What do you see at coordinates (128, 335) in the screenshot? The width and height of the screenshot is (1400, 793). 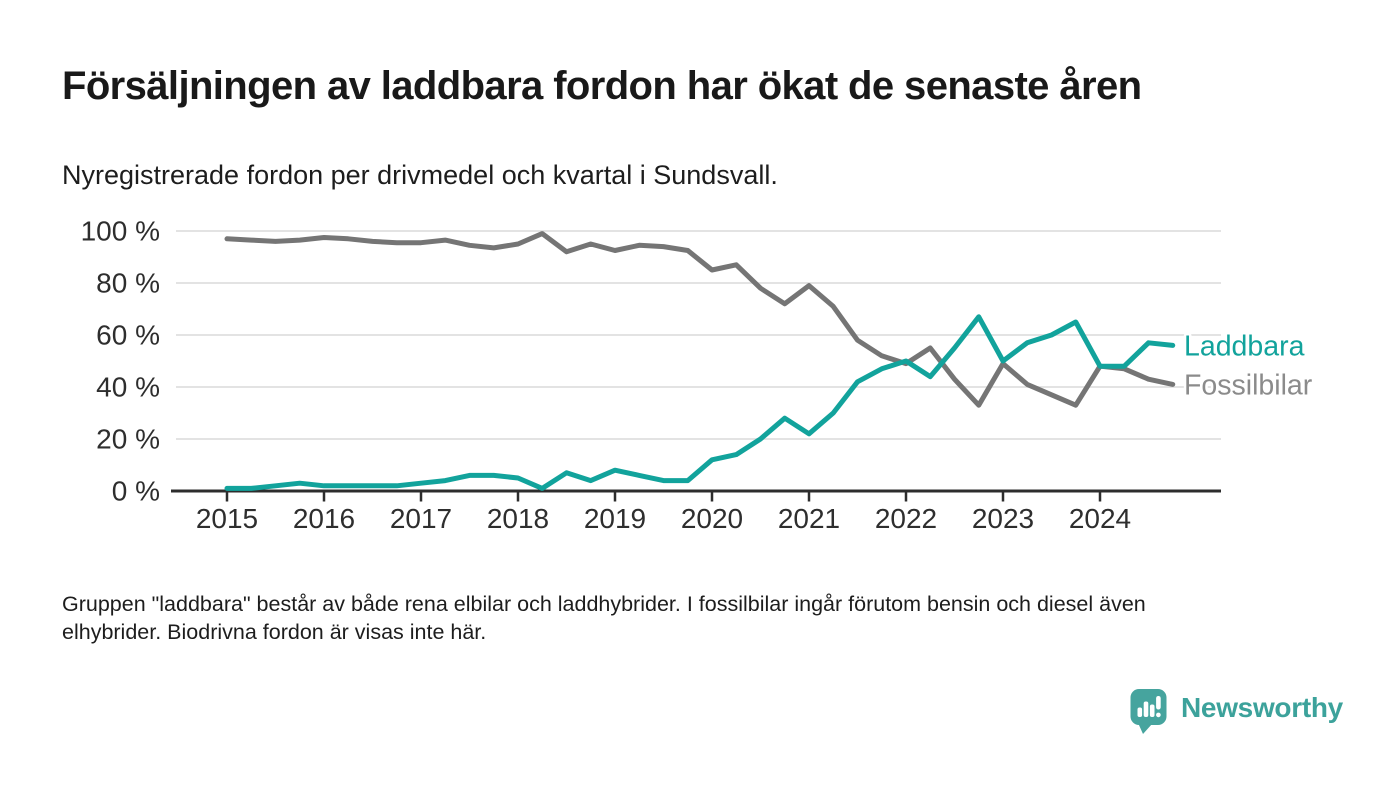 I see `y-tick-label: 60 %` at bounding box center [128, 335].